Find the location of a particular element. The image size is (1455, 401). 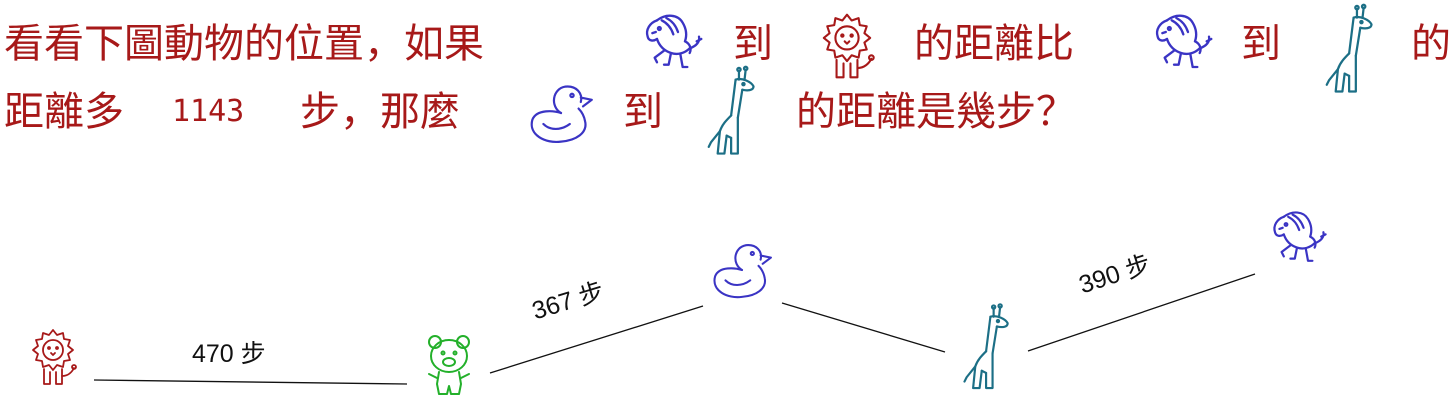

bear-icon is located at coordinates (449, 365).